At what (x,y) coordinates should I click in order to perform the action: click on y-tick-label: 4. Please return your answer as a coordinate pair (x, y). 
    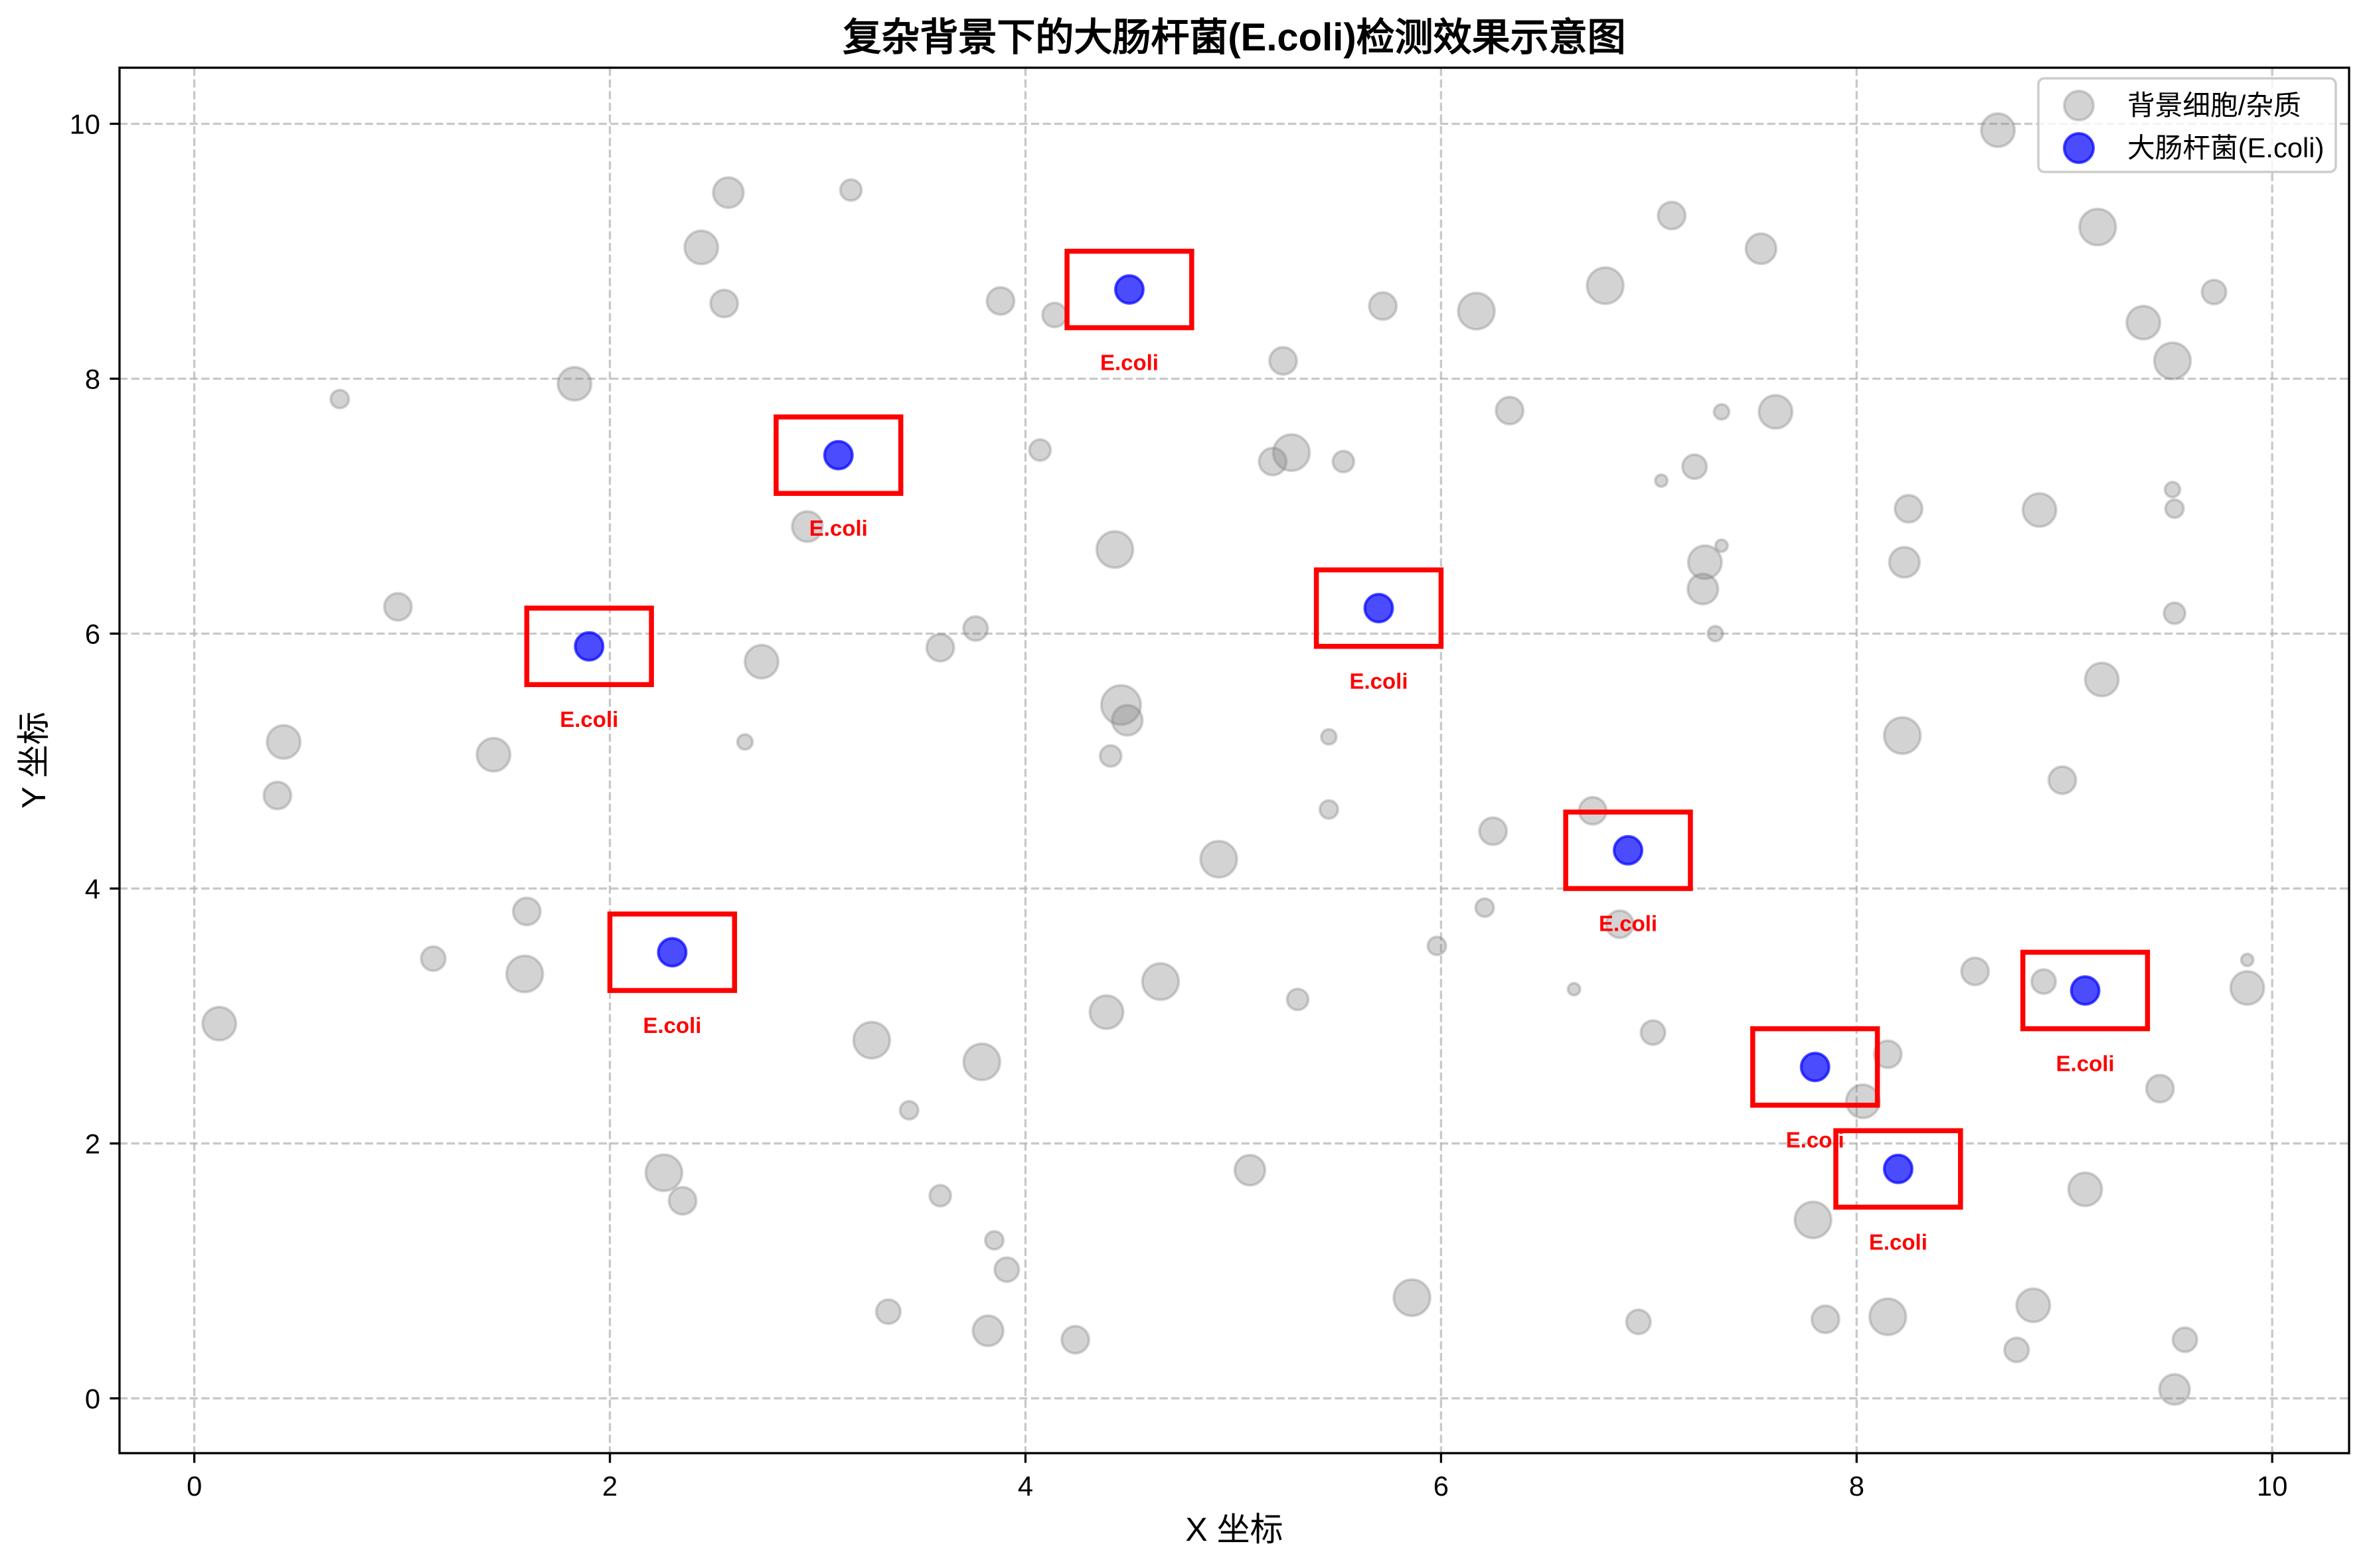
    Looking at the image, I should click on (92, 889).